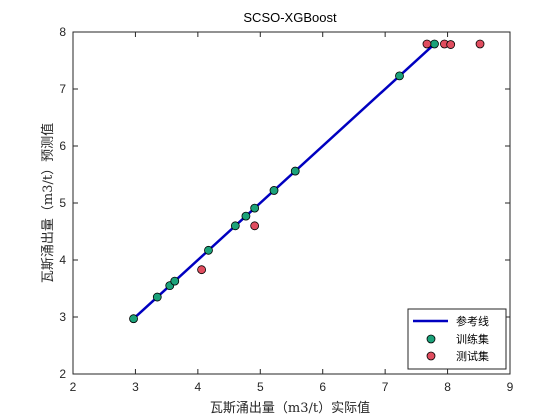  I want to click on y-tick-label: 6, so click(62, 146).